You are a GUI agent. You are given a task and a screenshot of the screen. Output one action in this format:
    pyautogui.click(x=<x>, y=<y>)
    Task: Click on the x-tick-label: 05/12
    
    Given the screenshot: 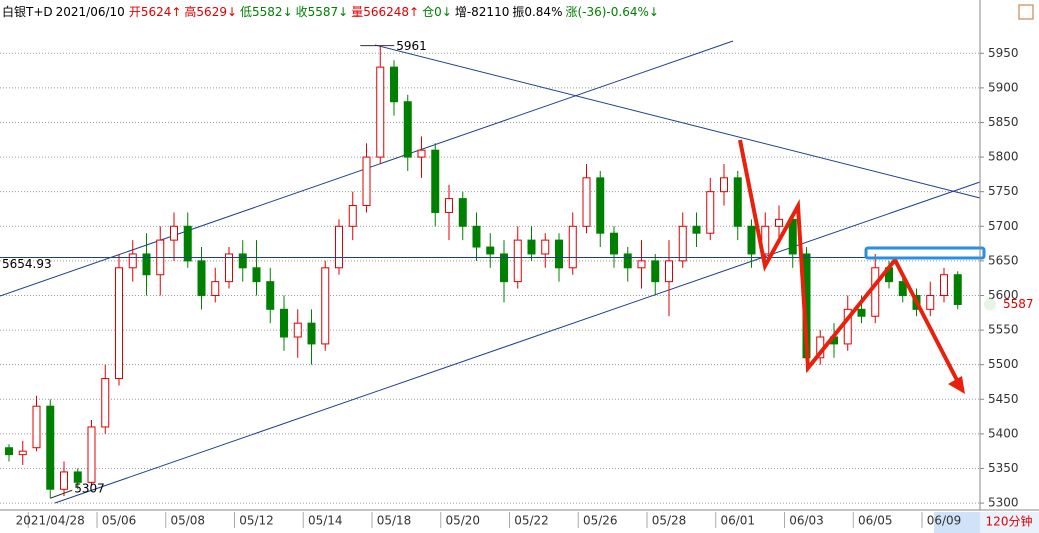 What is the action you would take?
    pyautogui.click(x=256, y=521)
    